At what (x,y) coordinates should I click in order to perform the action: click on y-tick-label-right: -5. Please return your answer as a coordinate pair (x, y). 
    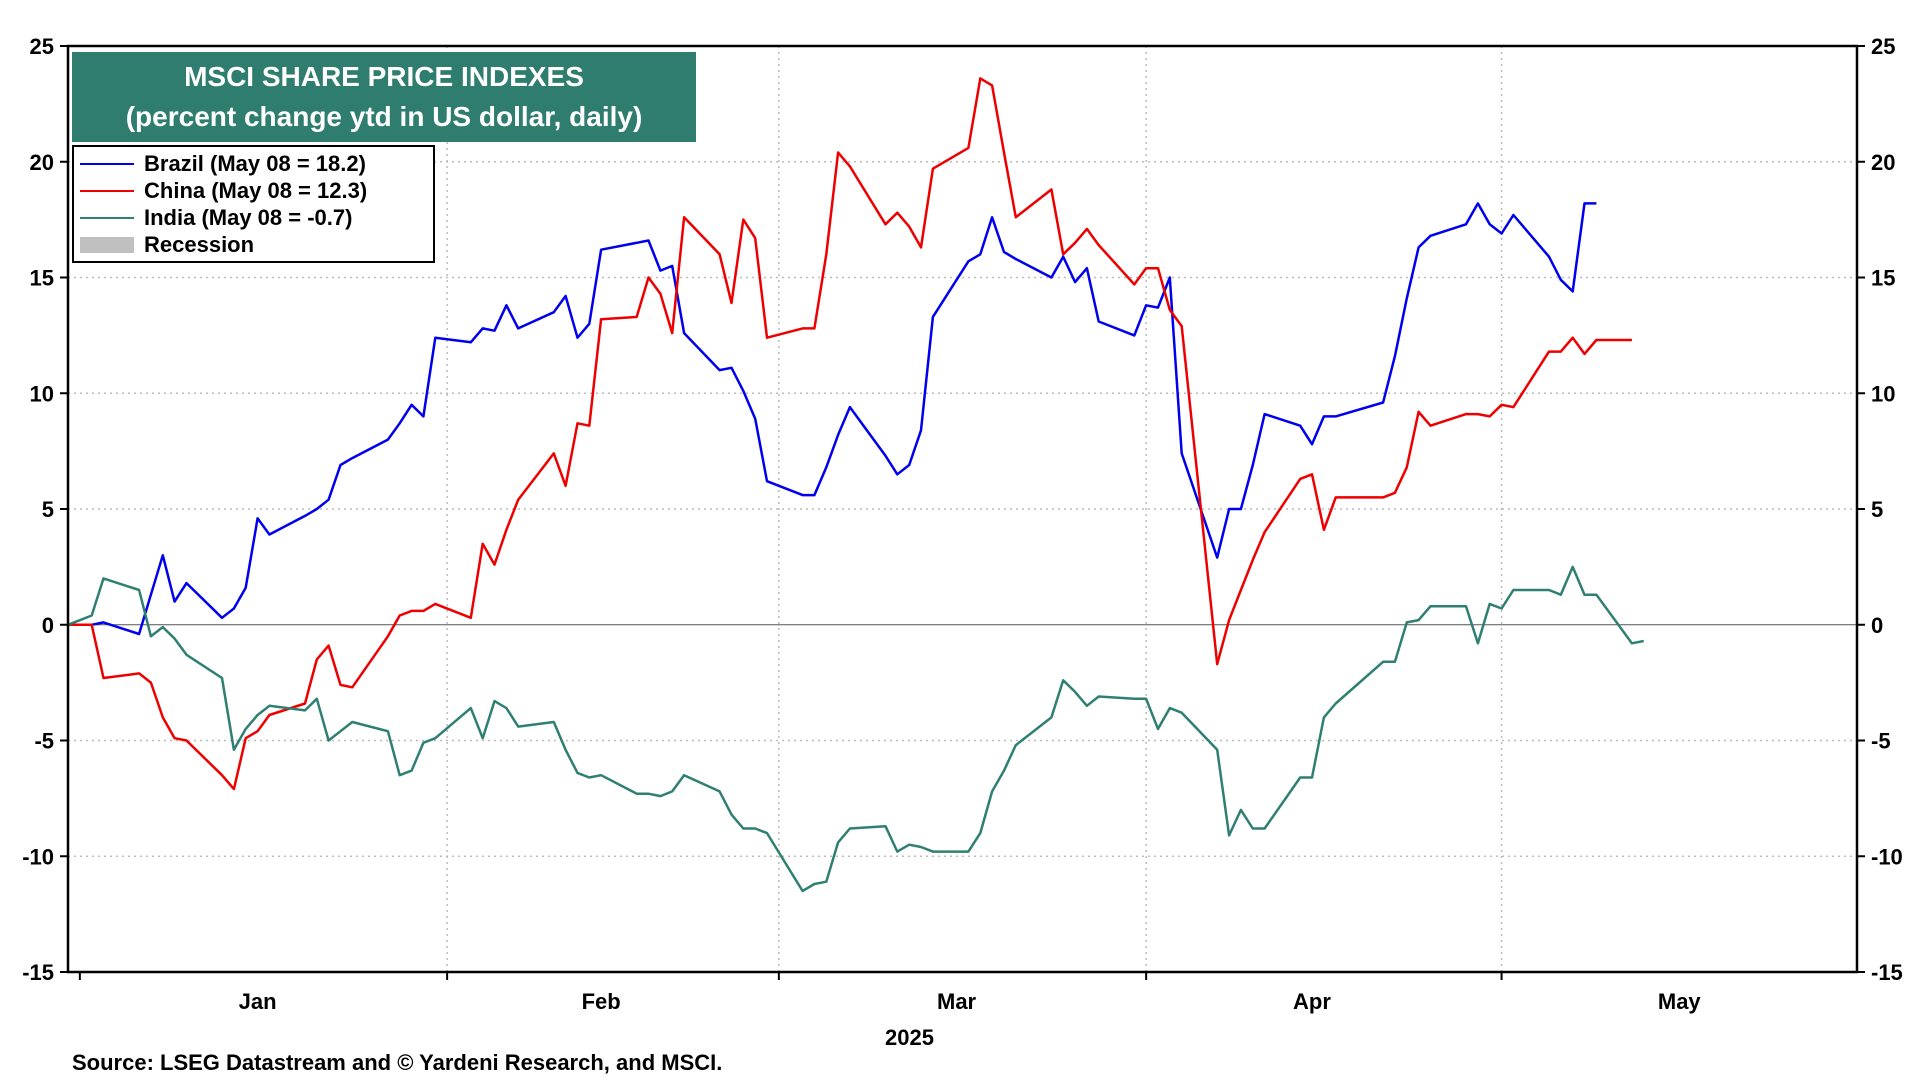
    Looking at the image, I should click on (1881, 741).